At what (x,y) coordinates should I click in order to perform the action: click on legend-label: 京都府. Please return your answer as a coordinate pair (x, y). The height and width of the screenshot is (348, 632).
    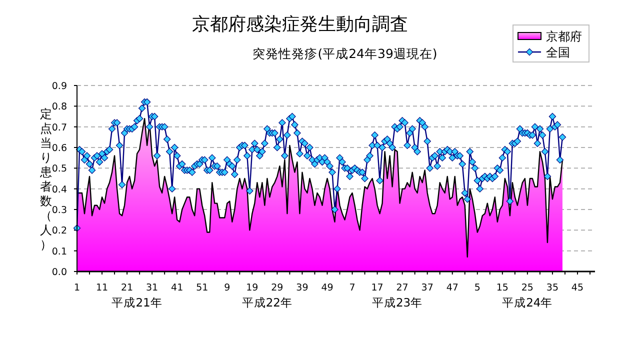
    Looking at the image, I should click on (564, 37).